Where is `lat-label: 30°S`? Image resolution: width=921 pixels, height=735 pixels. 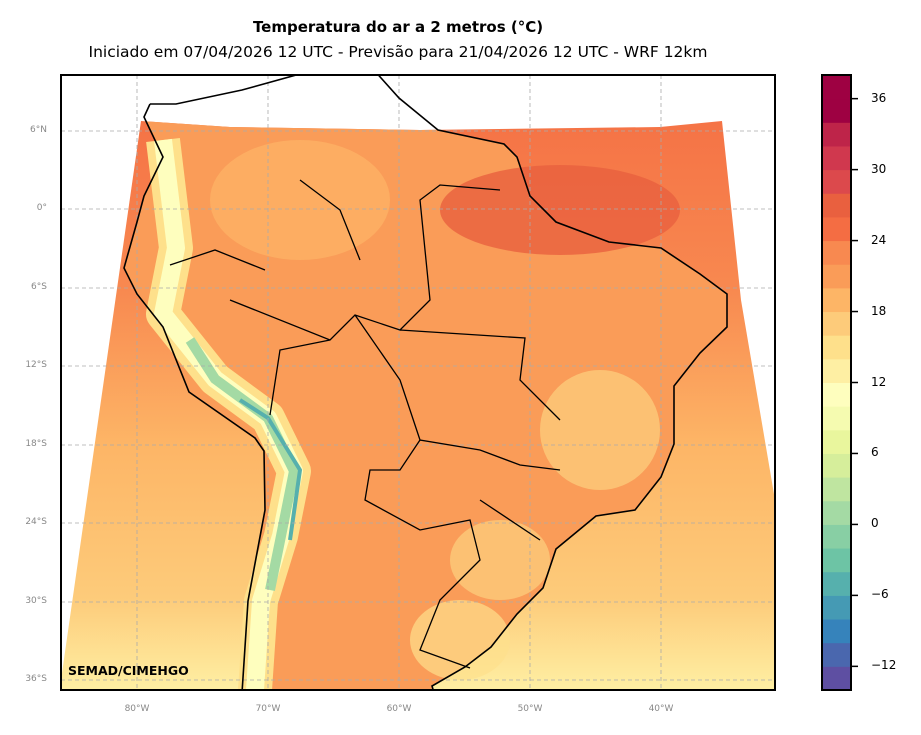 lat-label: 30°S is located at coordinates (36, 601).